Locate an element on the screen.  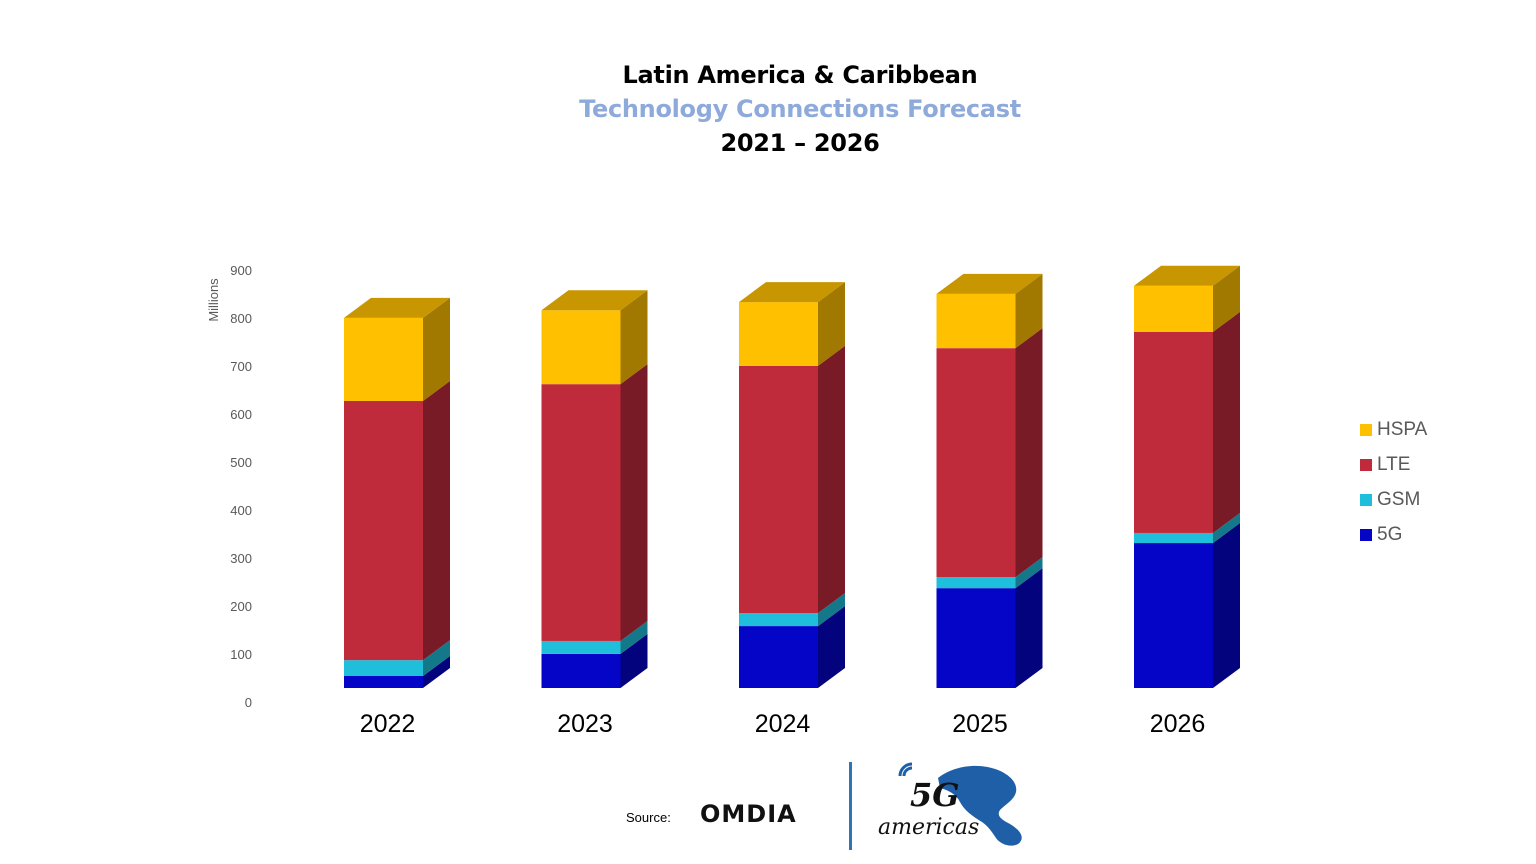
bar-stack-2023 is located at coordinates (594, 489).